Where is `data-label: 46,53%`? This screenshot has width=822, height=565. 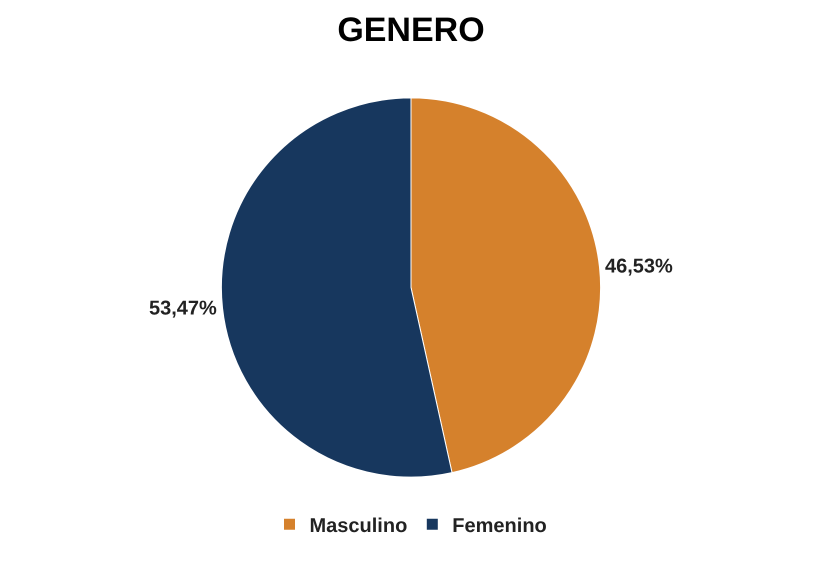
data-label: 46,53% is located at coordinates (639, 267).